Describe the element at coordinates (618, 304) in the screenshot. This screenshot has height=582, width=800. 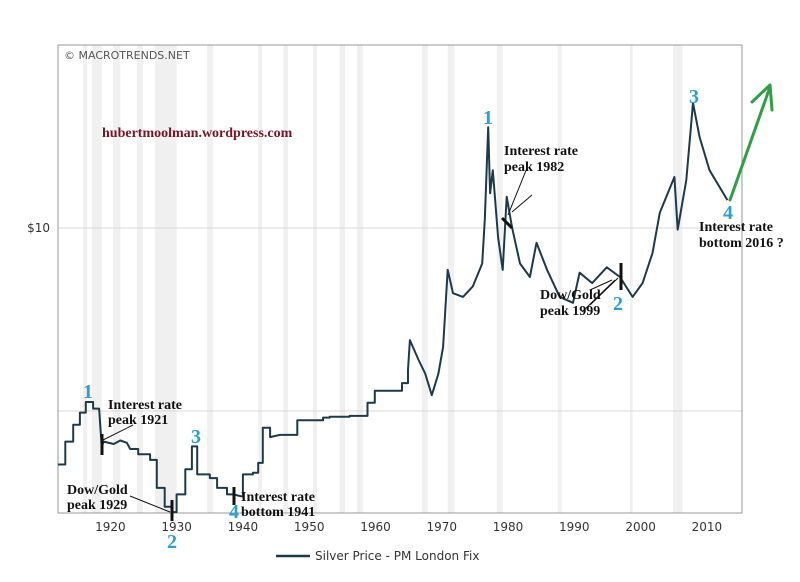
I see `wave-label-2-1999: 2` at that location.